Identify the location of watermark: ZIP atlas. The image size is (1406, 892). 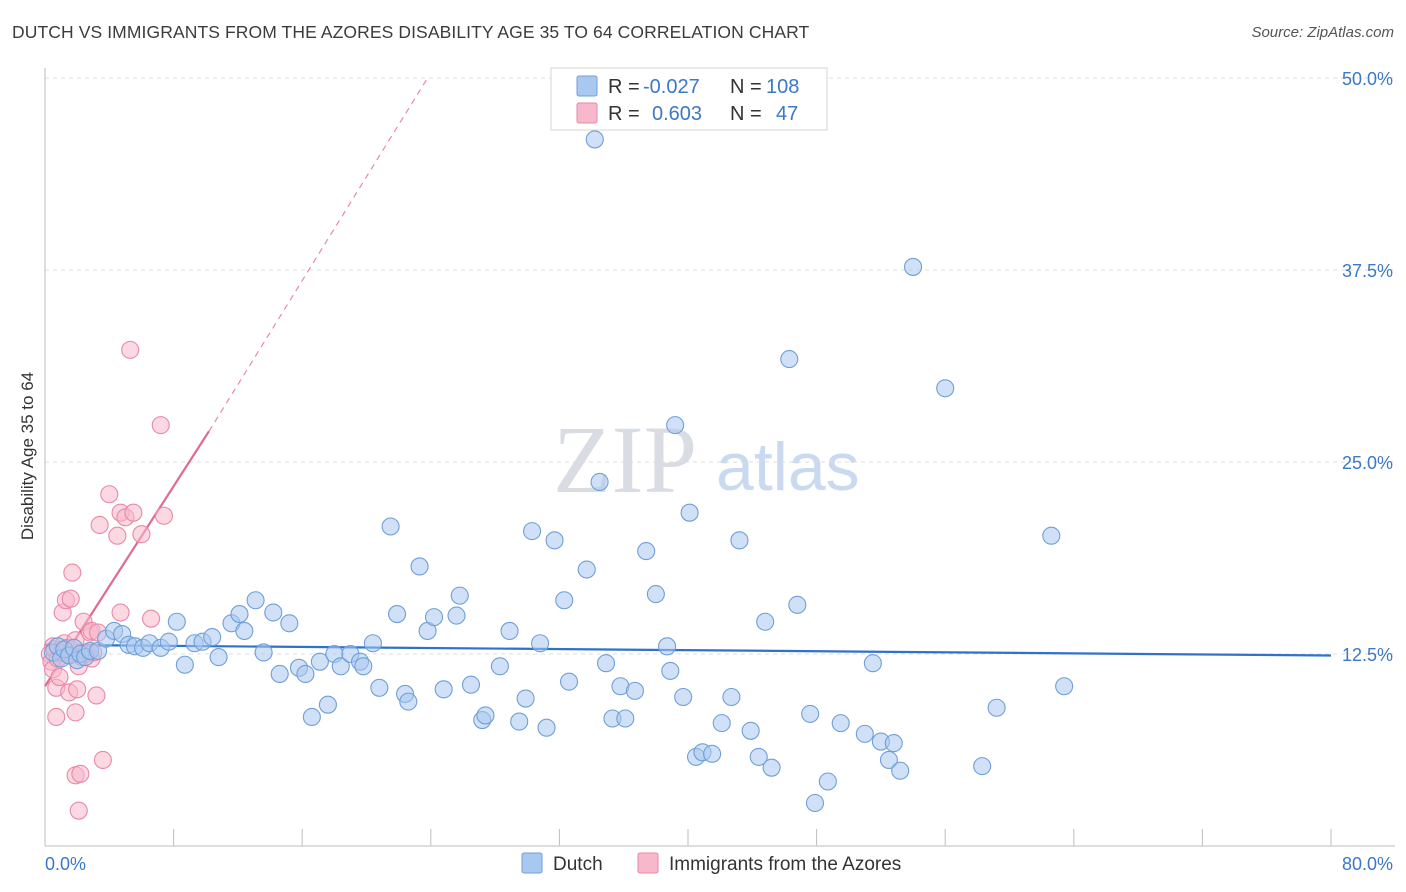
(706, 459).